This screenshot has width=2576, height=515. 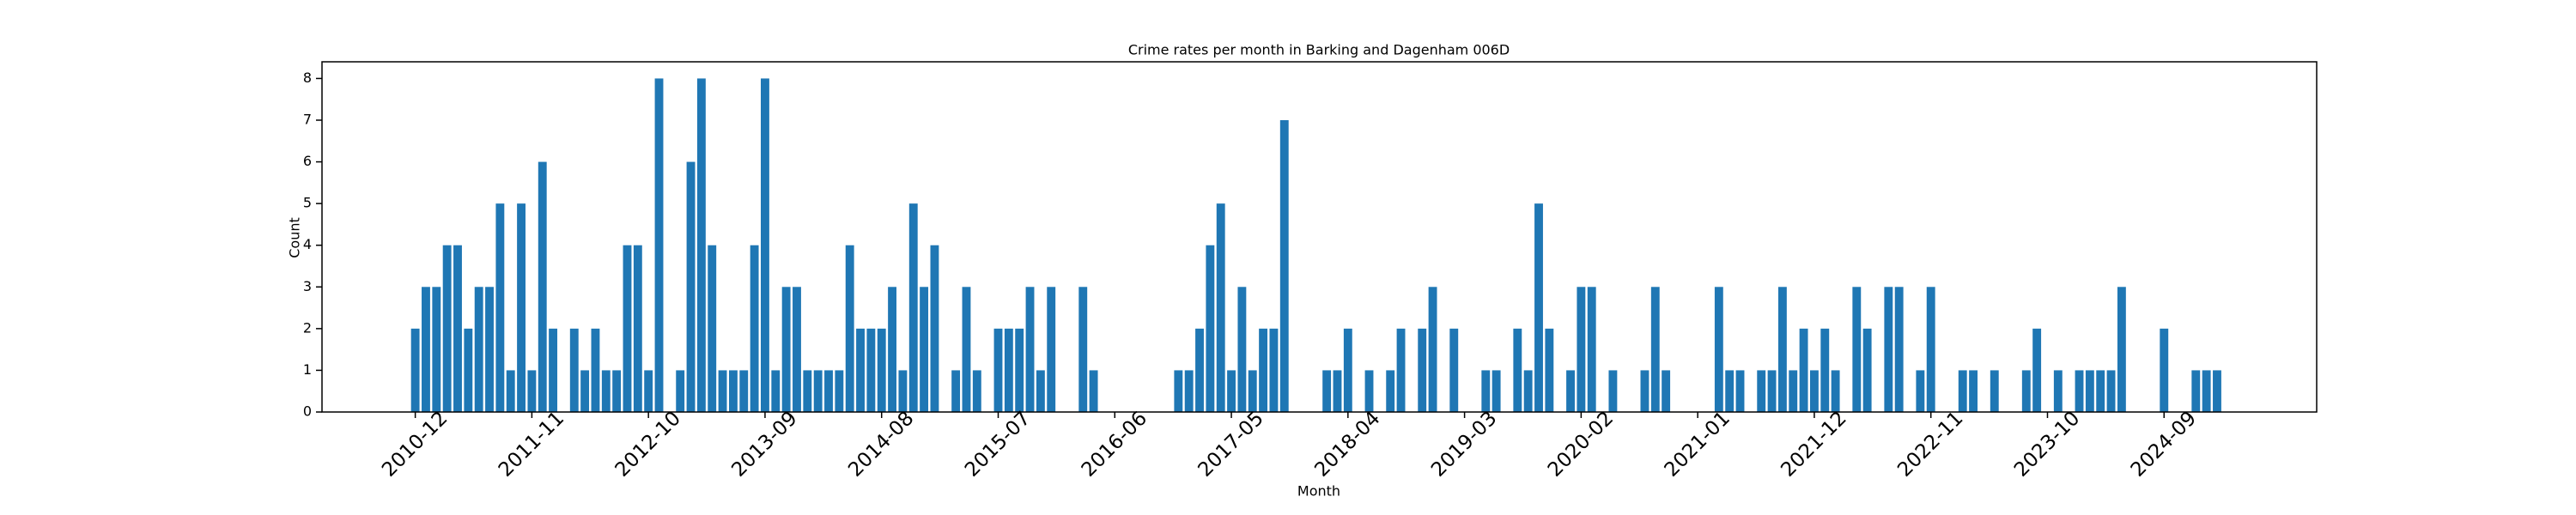 What do you see at coordinates (1930, 444) in the screenshot?
I see `x-tick-label: 2022-11` at bounding box center [1930, 444].